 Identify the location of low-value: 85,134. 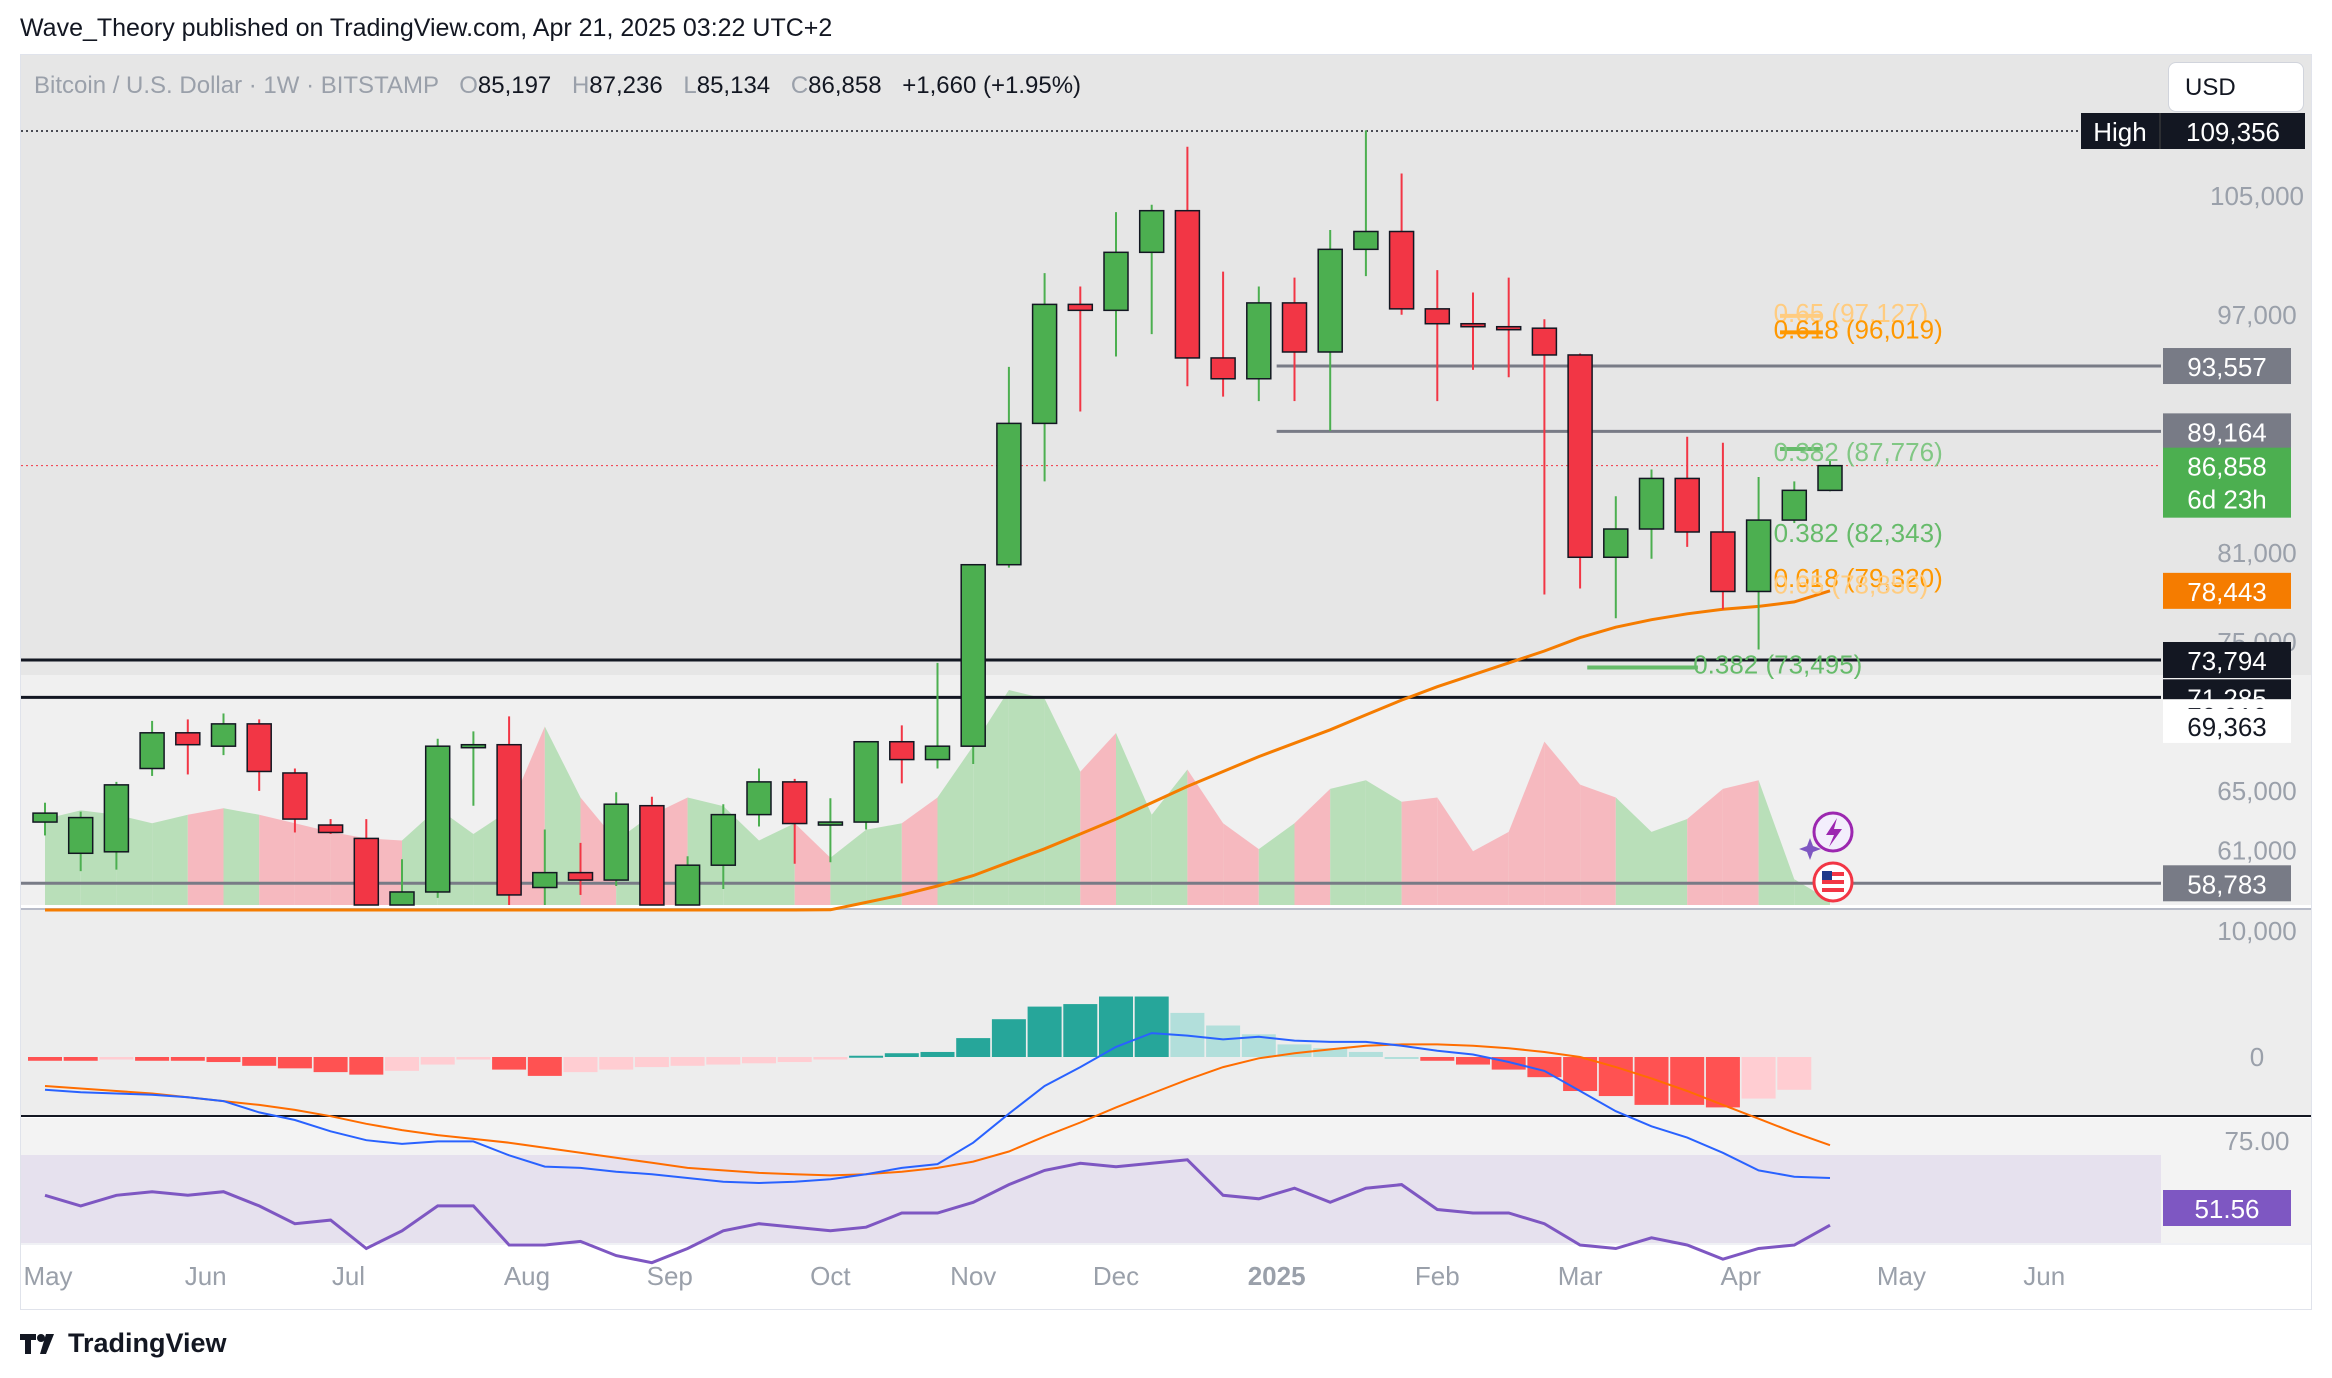
(733, 85).